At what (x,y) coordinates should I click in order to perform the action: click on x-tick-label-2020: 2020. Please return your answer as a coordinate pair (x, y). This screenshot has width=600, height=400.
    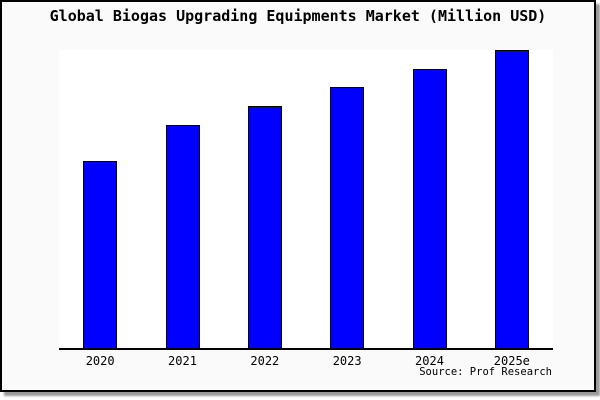
    Looking at the image, I should click on (100, 361).